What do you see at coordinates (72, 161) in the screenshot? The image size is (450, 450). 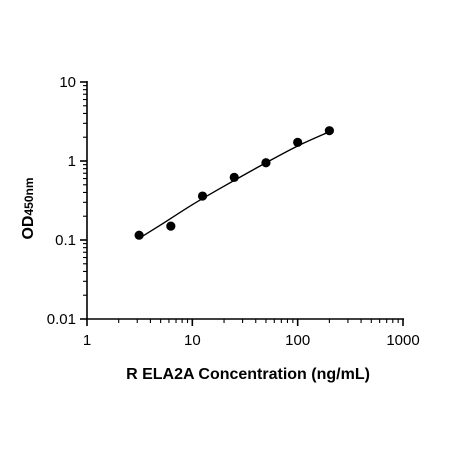 I see `y-tick-label: 1` at bounding box center [72, 161].